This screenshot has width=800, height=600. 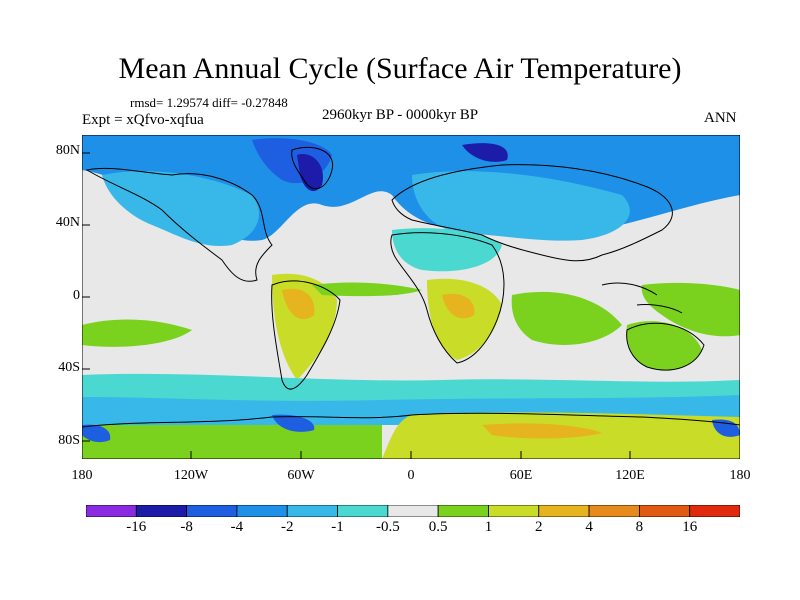 I want to click on ross-cool, so click(x=96, y=433).